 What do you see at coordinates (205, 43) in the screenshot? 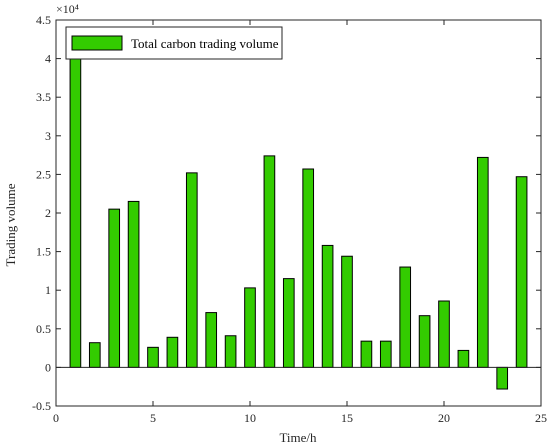
I see `legend-label: Total carbon trading volume` at bounding box center [205, 43].